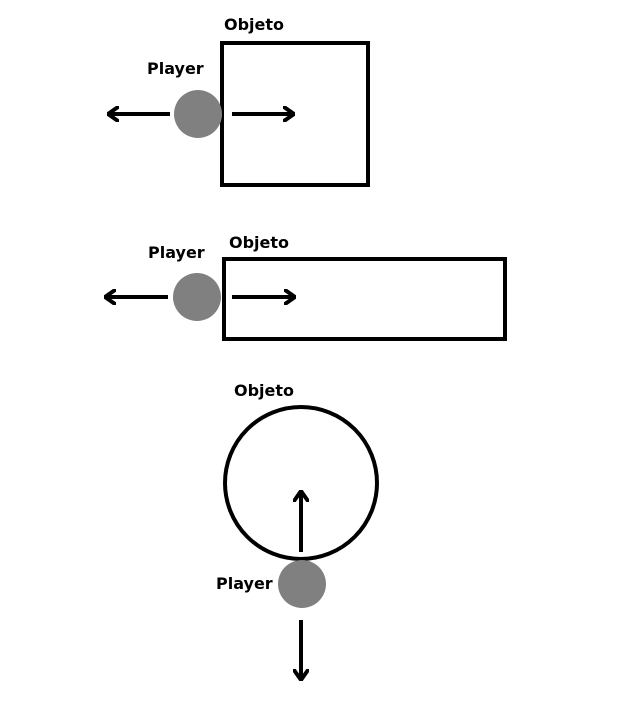 Image resolution: width=635 pixels, height=716 pixels. I want to click on object-label-square: Objeto, so click(254, 24).